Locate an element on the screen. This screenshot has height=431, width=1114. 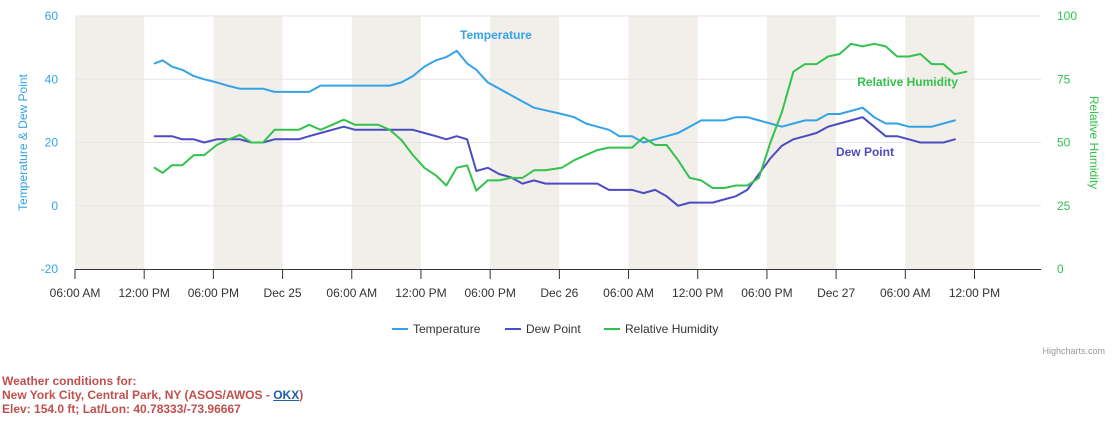
y-left-tick-label: 60 is located at coordinates (52, 16).